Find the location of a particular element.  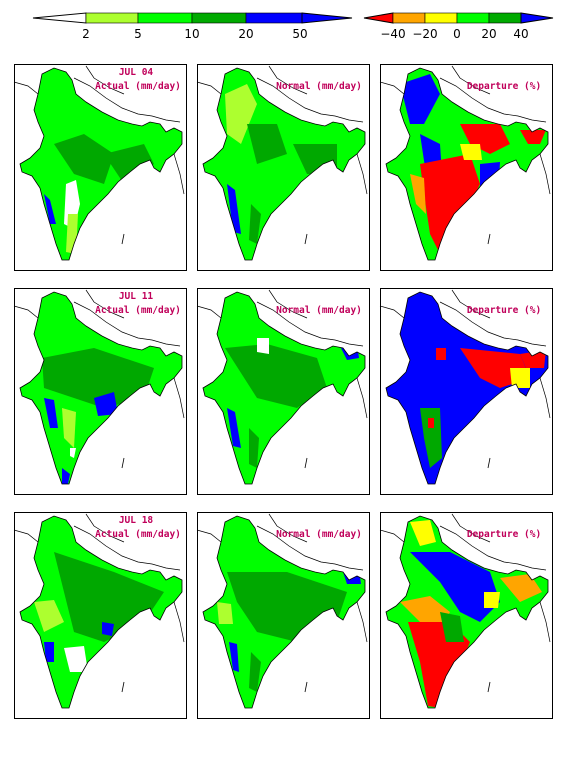

rainfall-colorbar-blue-end is located at coordinates (327, 18).